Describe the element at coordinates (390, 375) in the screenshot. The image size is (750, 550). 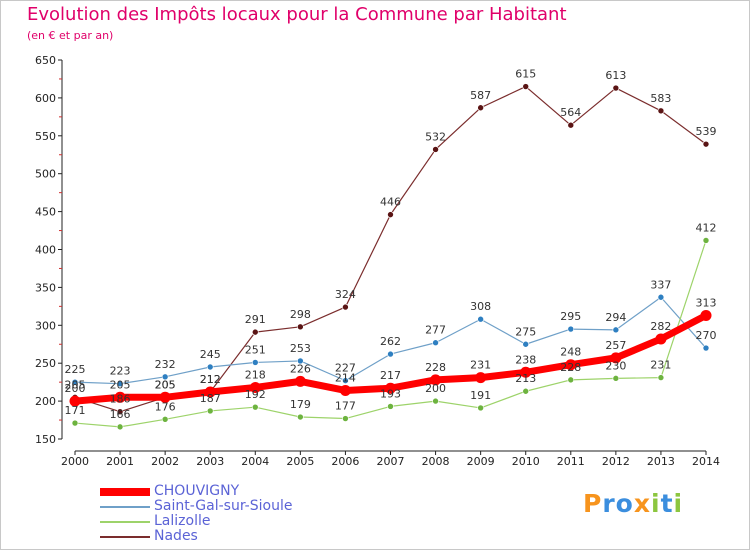
I see `data-label-chouvigny: 217` at that location.